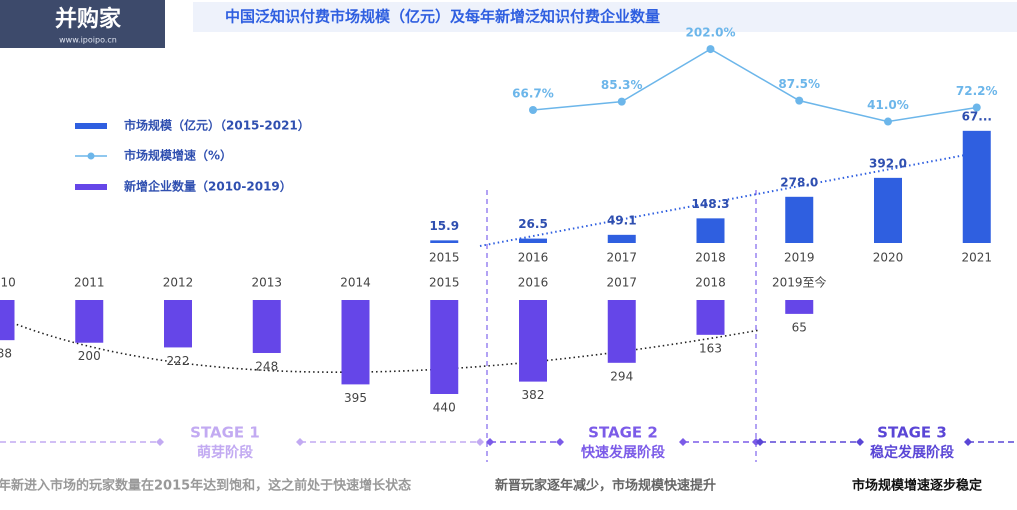 This screenshot has width=1017, height=510. Describe the element at coordinates (444, 408) in the screenshot. I see `value-label: 440` at that location.